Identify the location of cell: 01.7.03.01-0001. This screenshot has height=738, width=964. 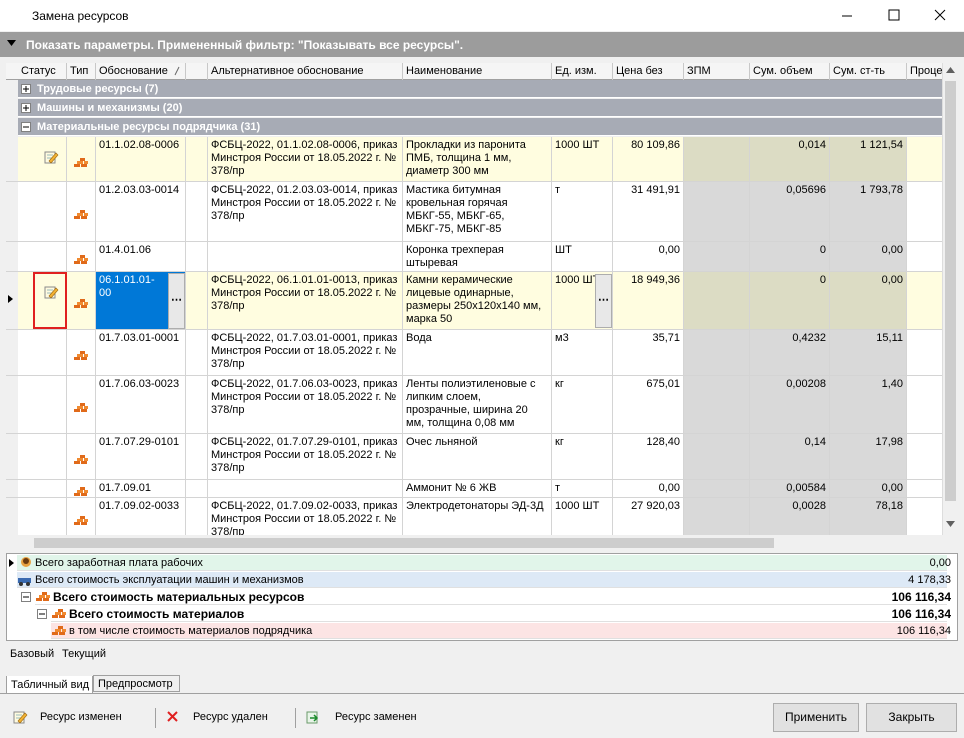
(141, 353).